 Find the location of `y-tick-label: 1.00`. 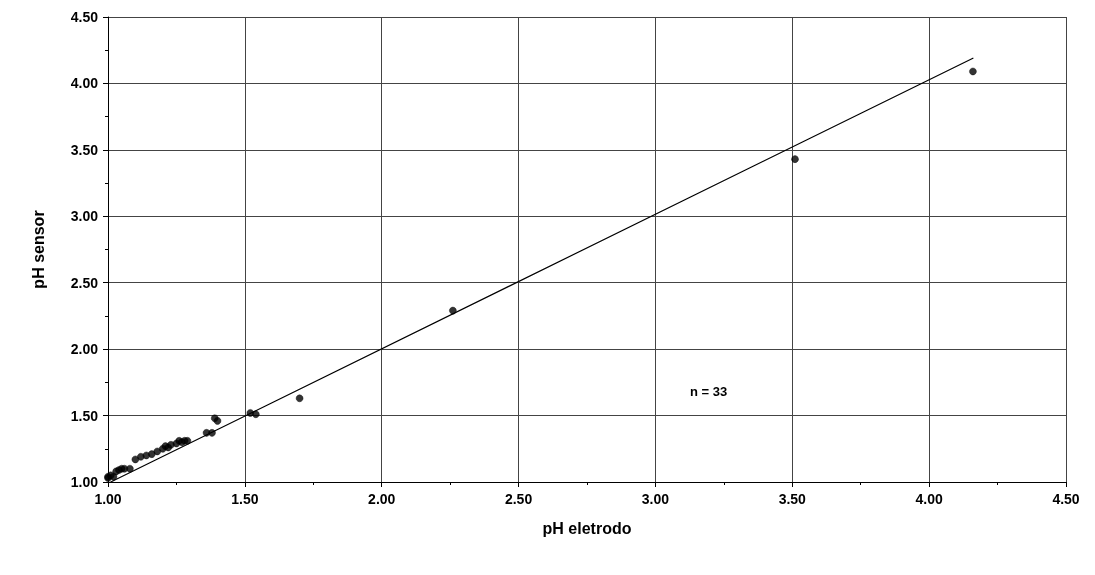

y-tick-label: 1.00 is located at coordinates (84, 482).